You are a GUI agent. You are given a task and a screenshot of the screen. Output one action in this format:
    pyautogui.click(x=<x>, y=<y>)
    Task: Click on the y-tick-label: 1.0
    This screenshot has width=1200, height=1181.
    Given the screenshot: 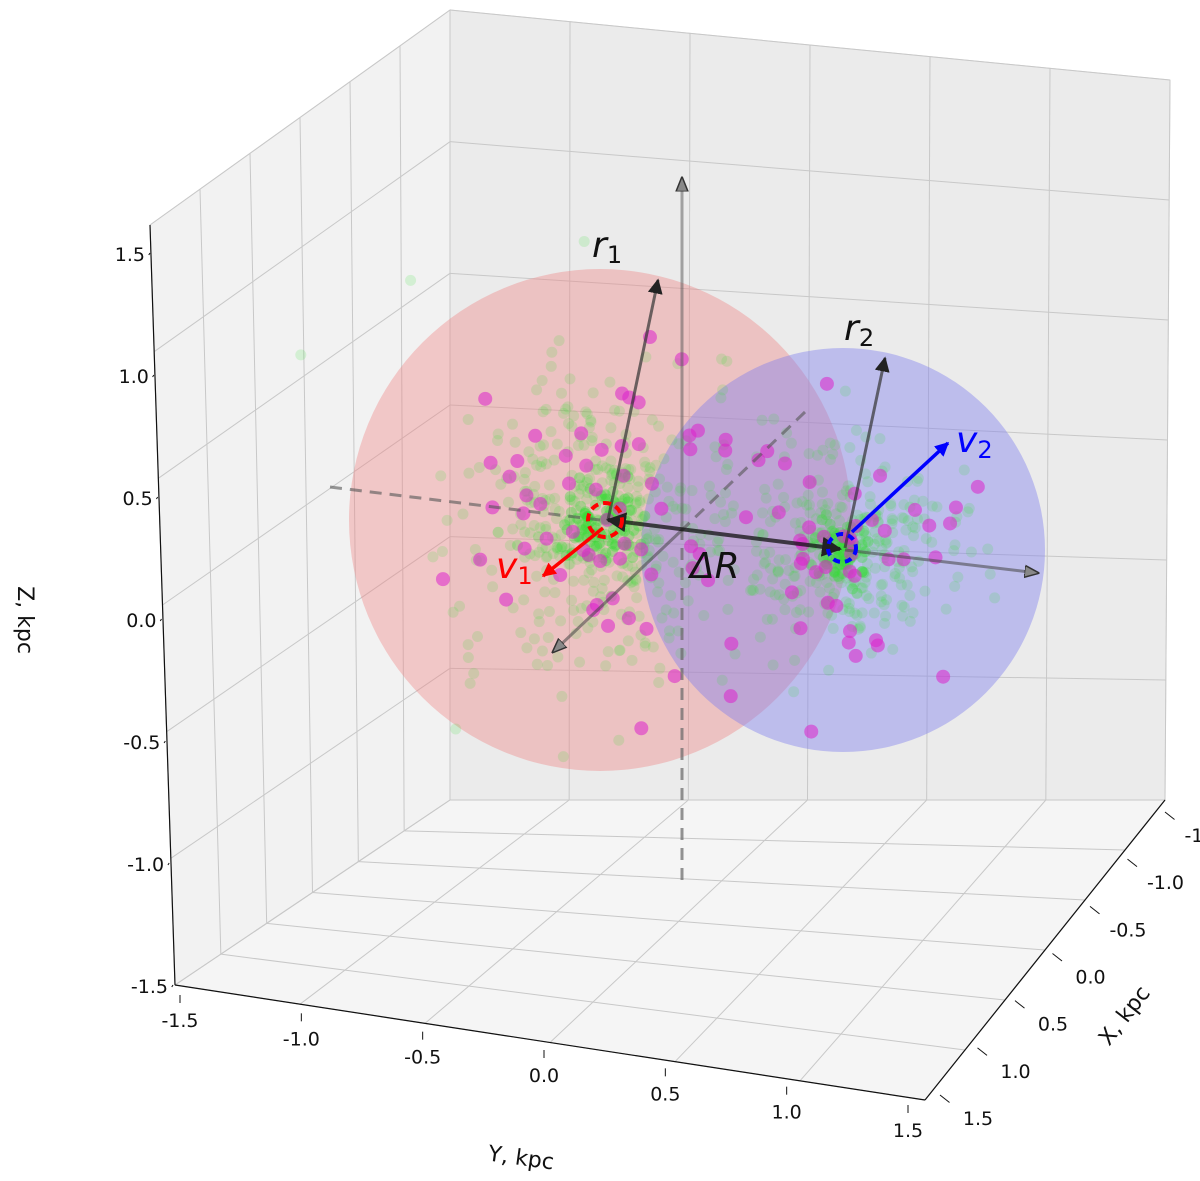 What is the action you would take?
    pyautogui.click(x=787, y=1113)
    